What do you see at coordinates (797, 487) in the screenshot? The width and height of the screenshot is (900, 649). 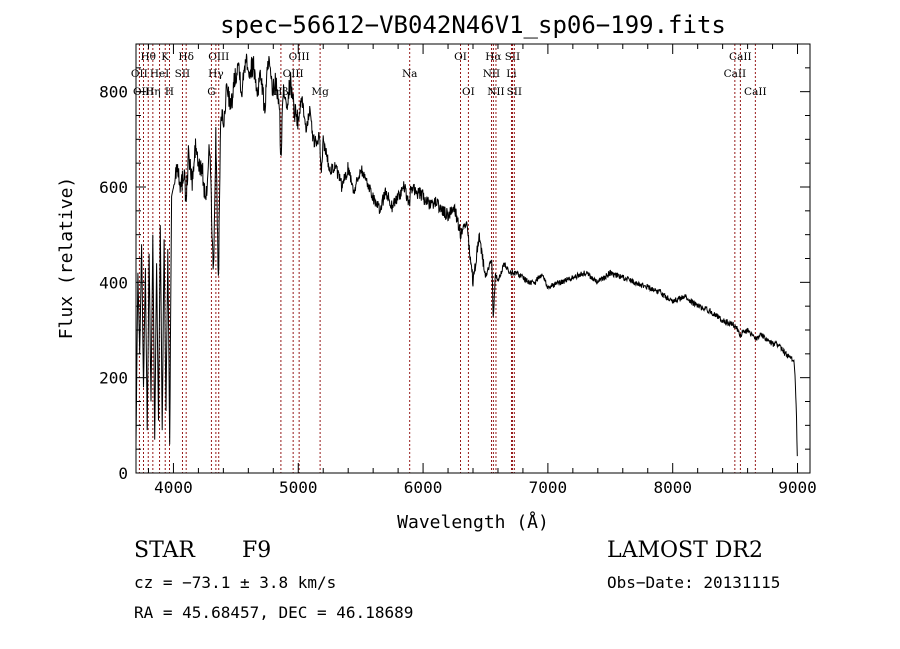 I see `x-tick-label-5: 9000` at bounding box center [797, 487].